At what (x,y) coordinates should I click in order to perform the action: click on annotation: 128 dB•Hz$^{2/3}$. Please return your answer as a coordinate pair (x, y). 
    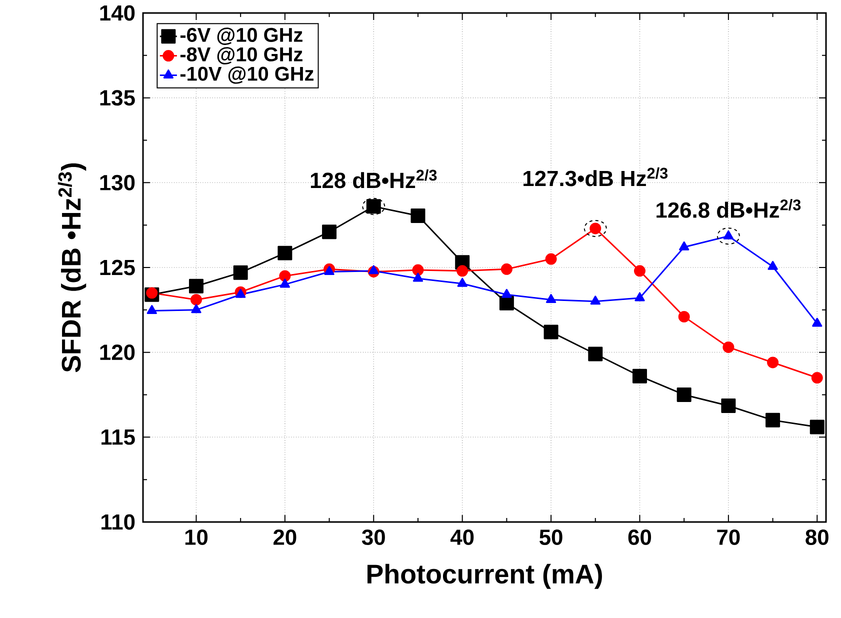
    Looking at the image, I should click on (373, 178).